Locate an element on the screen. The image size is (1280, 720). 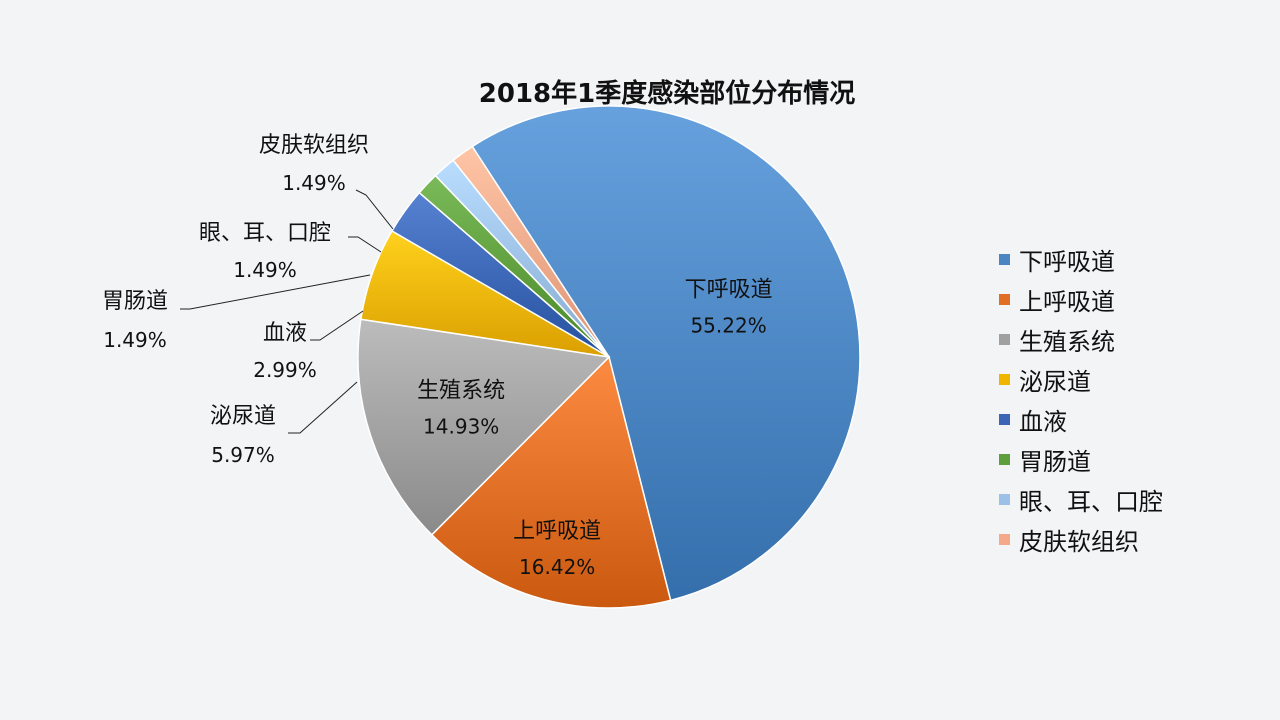
slice-label: 下呼吸道 is located at coordinates (729, 290).